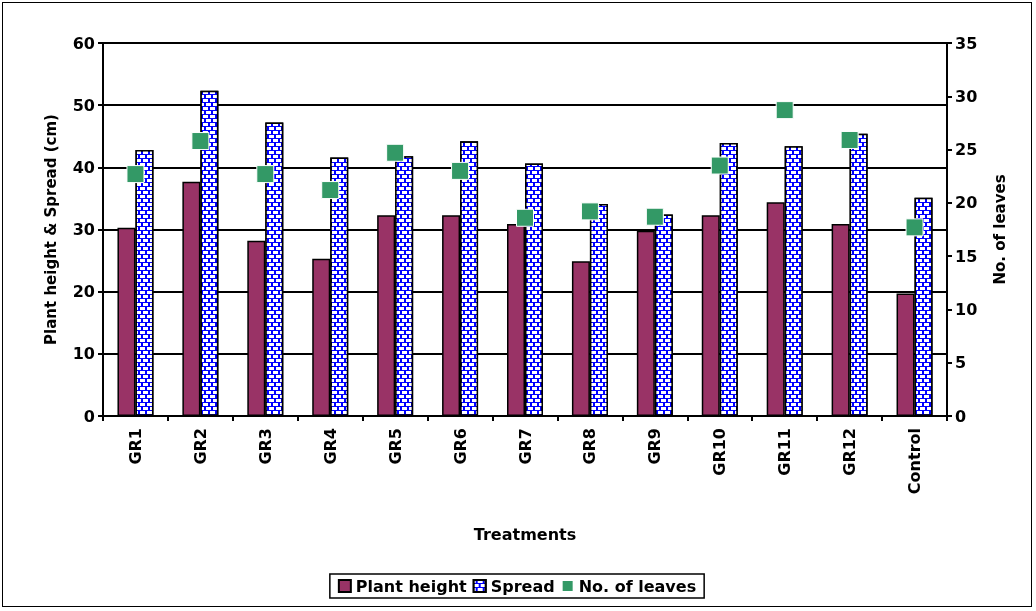  I want to click on y2-tick-label: 15, so click(966, 256).